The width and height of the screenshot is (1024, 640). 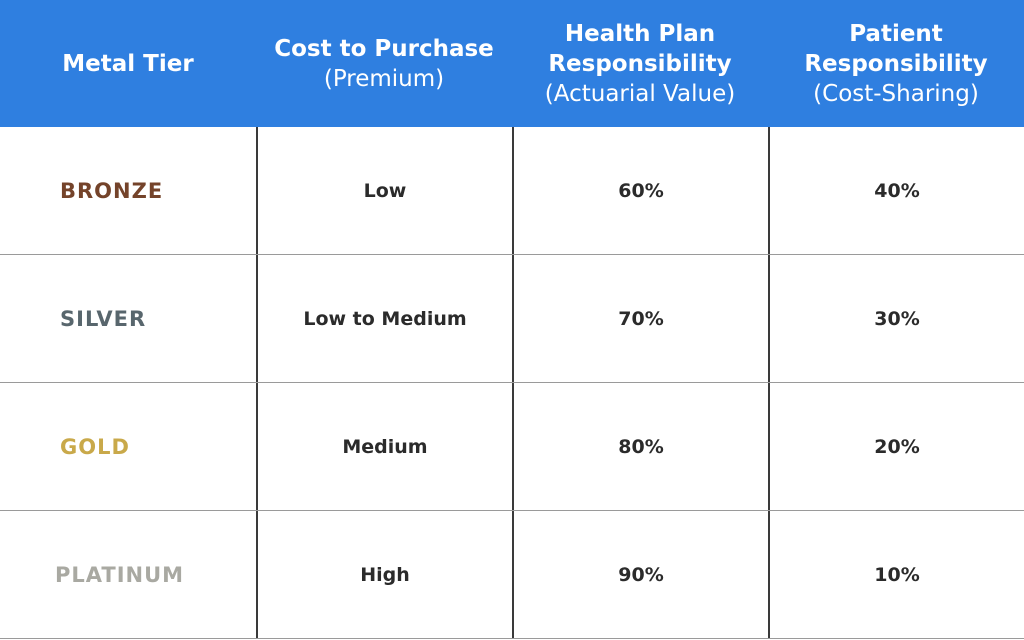 I want to click on header-title: Patient Responsibility, so click(x=896, y=48).